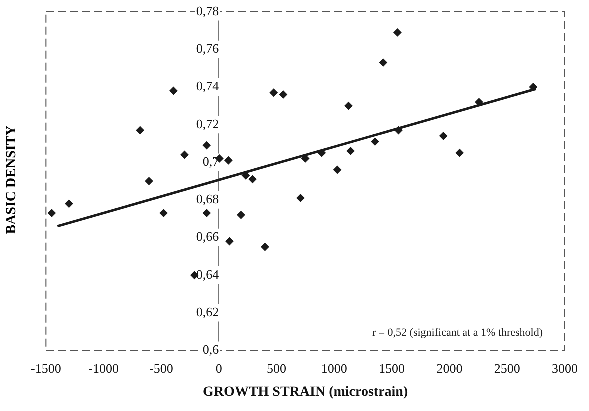 This screenshot has width=589, height=411. I want to click on x-tick-label: 0, so click(219, 368).